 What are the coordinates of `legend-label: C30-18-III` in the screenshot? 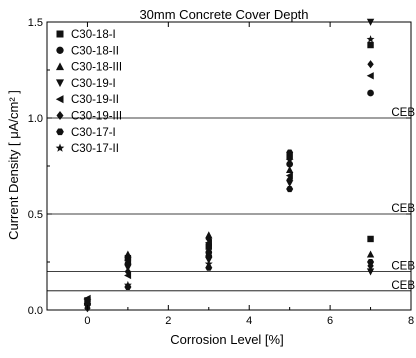 It's located at (96, 68).